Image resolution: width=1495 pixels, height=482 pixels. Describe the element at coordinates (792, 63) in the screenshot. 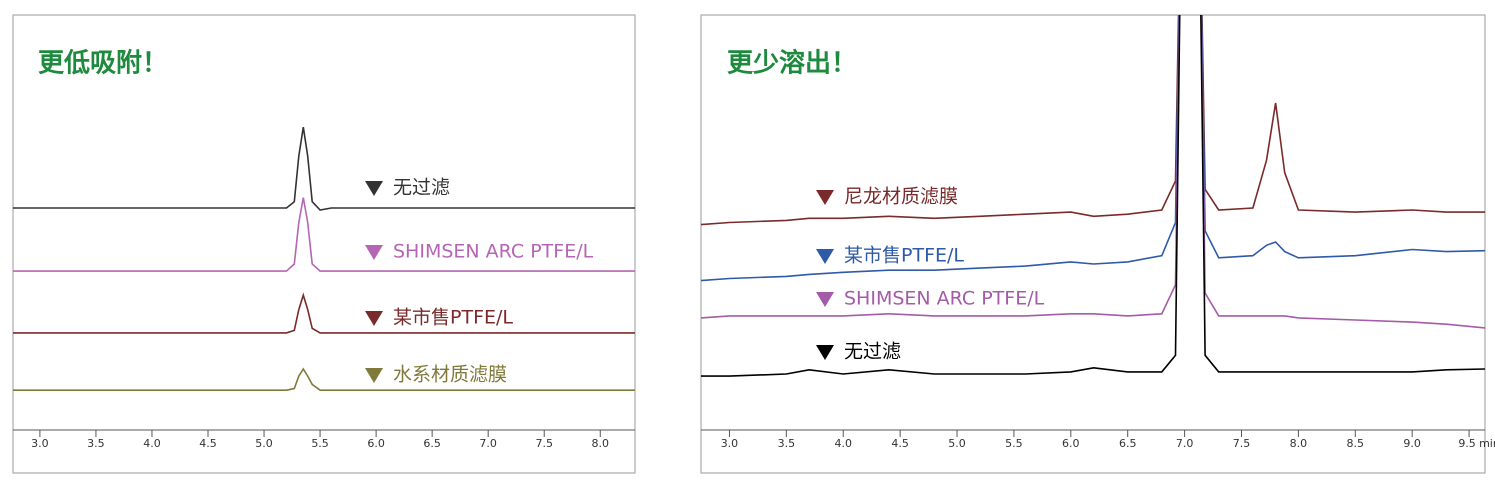

I see `chart-title: 更少溶出！` at that location.